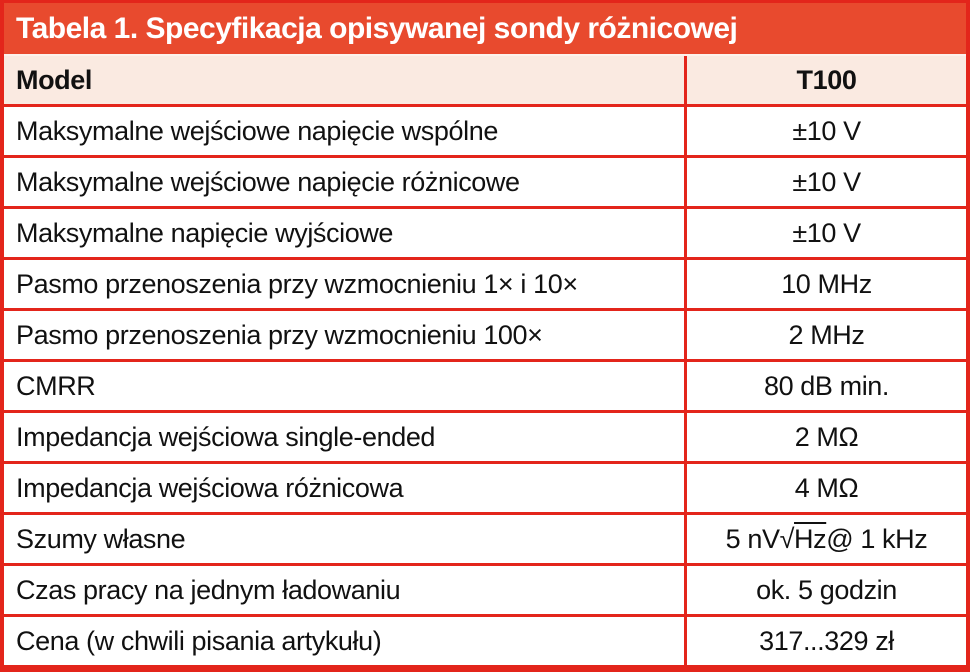 This screenshot has height=672, width=970. What do you see at coordinates (345, 335) in the screenshot?
I see `row-label: Pasmo przenoszenia przy wzmocnieniu 100×` at bounding box center [345, 335].